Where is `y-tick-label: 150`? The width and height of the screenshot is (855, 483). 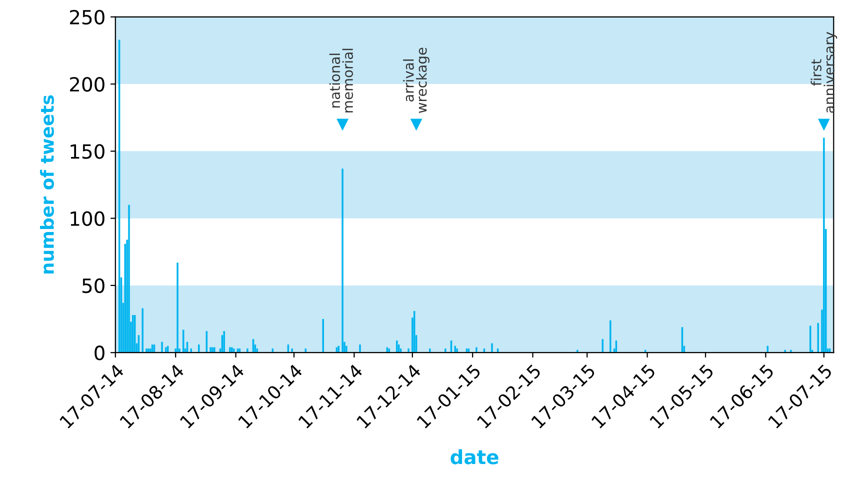 y-tick-label: 150 is located at coordinates (87, 151).